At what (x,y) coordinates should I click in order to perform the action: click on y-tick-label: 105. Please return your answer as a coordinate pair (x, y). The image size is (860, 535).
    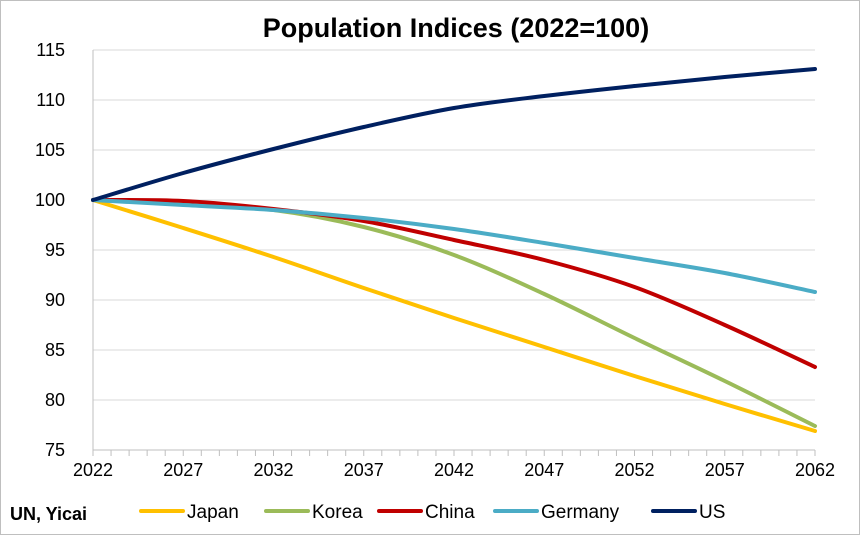
    Looking at the image, I should click on (50, 150).